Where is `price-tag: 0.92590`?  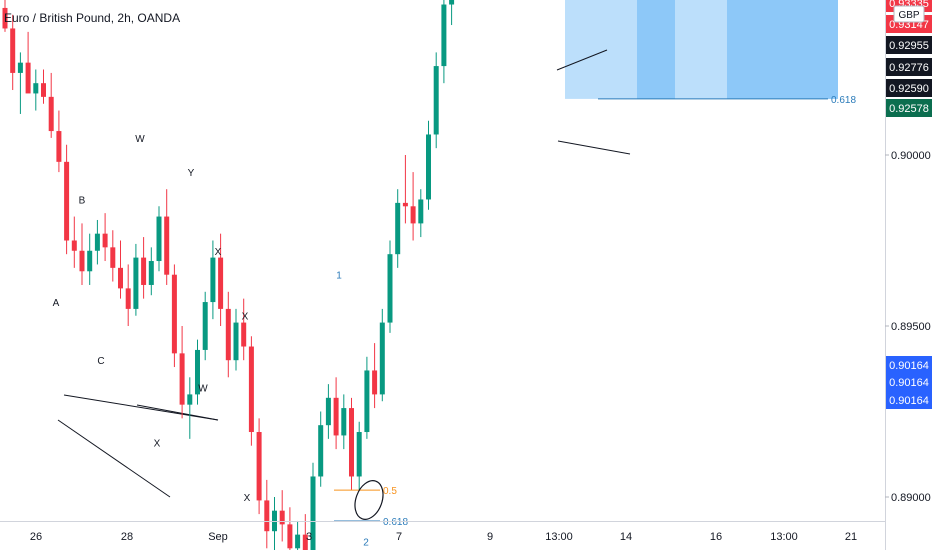
price-tag: 0.92590 is located at coordinates (909, 88).